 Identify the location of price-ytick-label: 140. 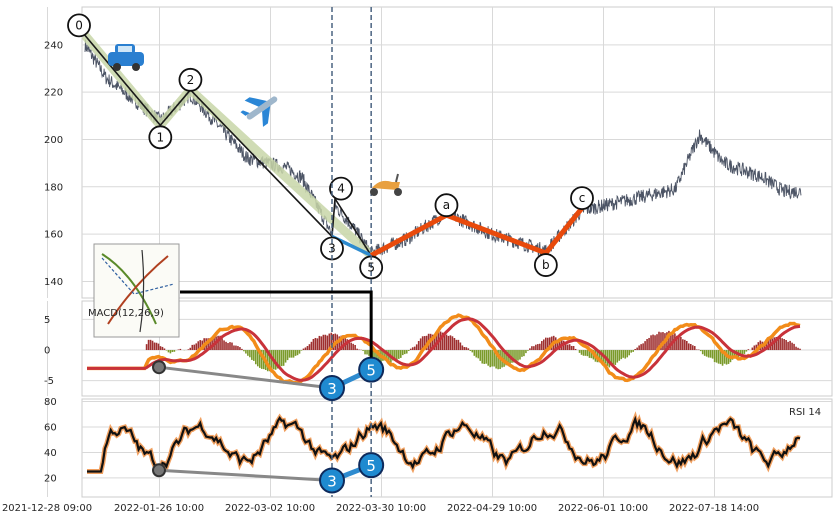
(53, 282).